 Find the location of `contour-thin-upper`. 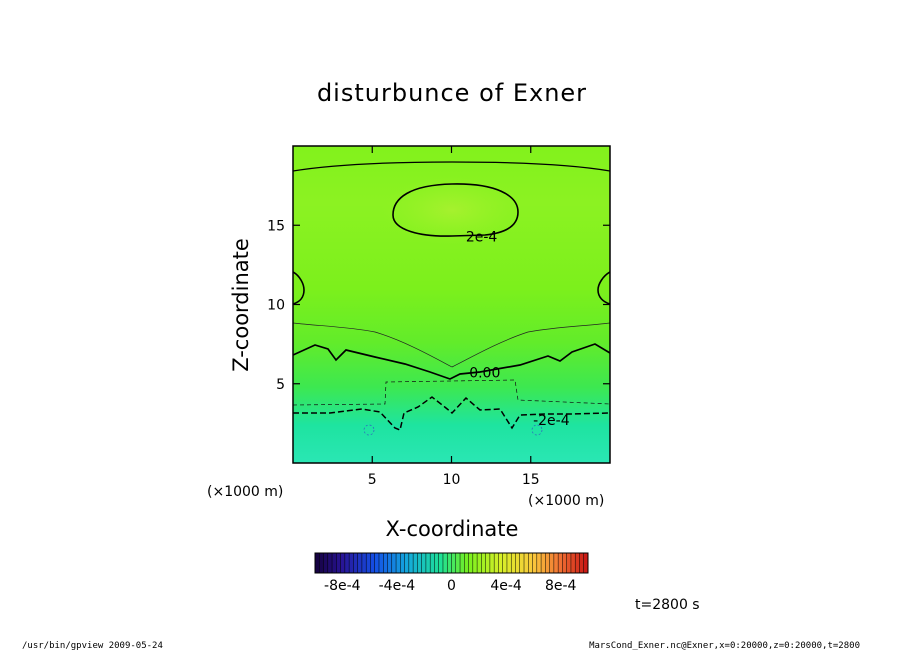

contour-thin-upper is located at coordinates (451, 345).